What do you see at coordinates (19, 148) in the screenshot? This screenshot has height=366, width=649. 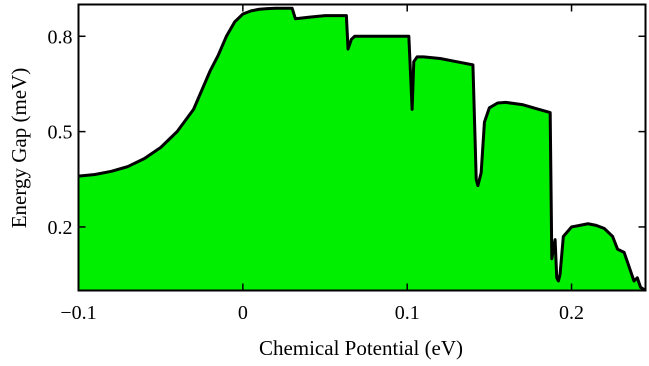 I see `y-axis-label: Energy Gap (meV)` at bounding box center [19, 148].